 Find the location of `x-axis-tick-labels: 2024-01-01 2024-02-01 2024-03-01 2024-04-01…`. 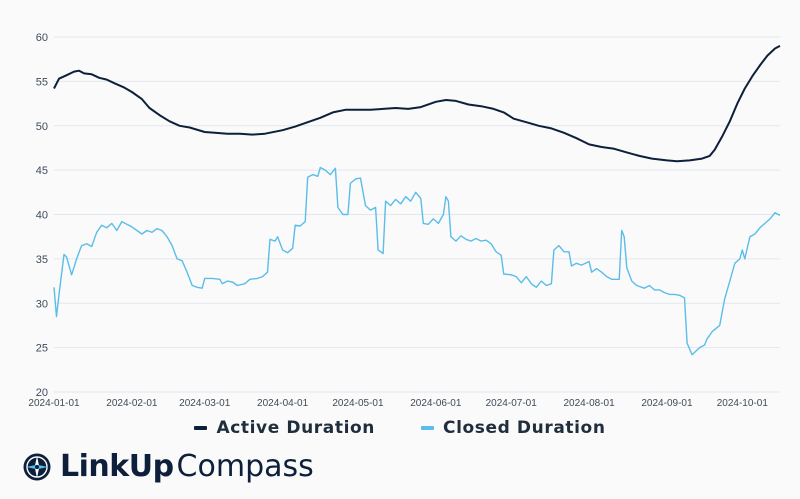

x-axis-tick-labels: 2024-01-01 2024-02-01 2024-03-01 2024-04-01… is located at coordinates (398, 403).